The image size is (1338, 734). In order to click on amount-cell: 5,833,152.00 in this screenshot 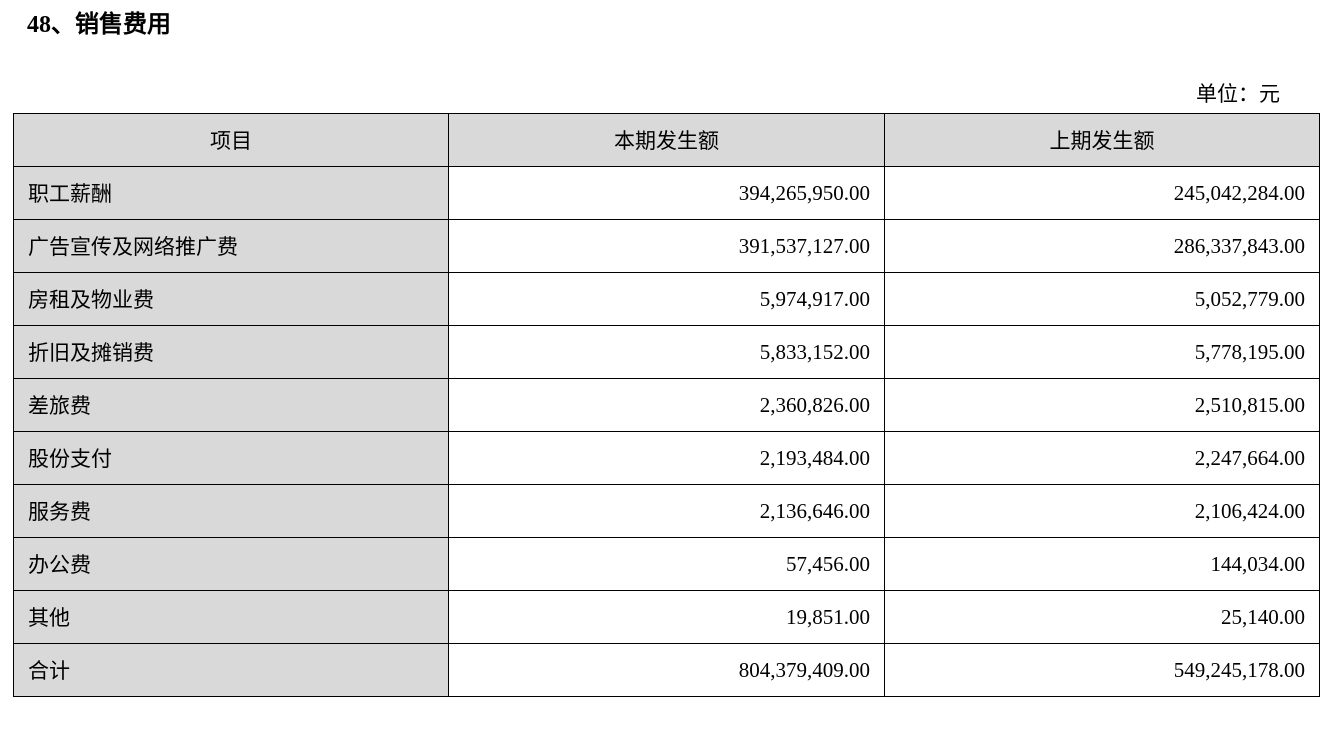, I will do `click(666, 352)`.